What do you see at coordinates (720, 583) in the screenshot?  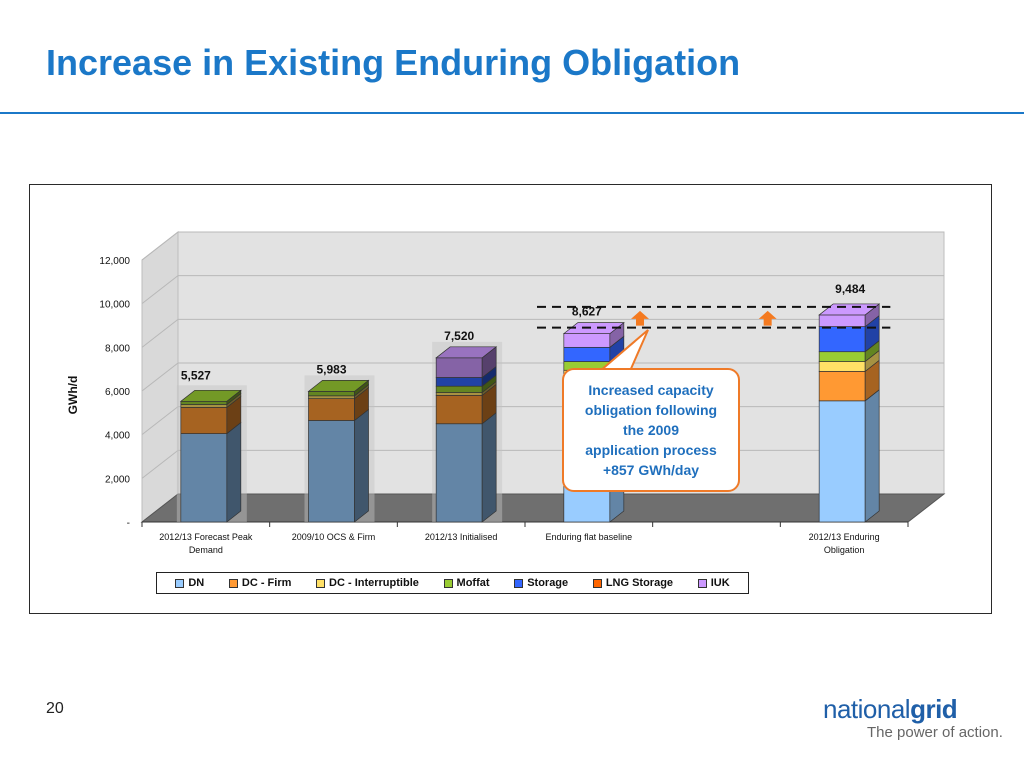 I see `legend-label: IUK` at bounding box center [720, 583].